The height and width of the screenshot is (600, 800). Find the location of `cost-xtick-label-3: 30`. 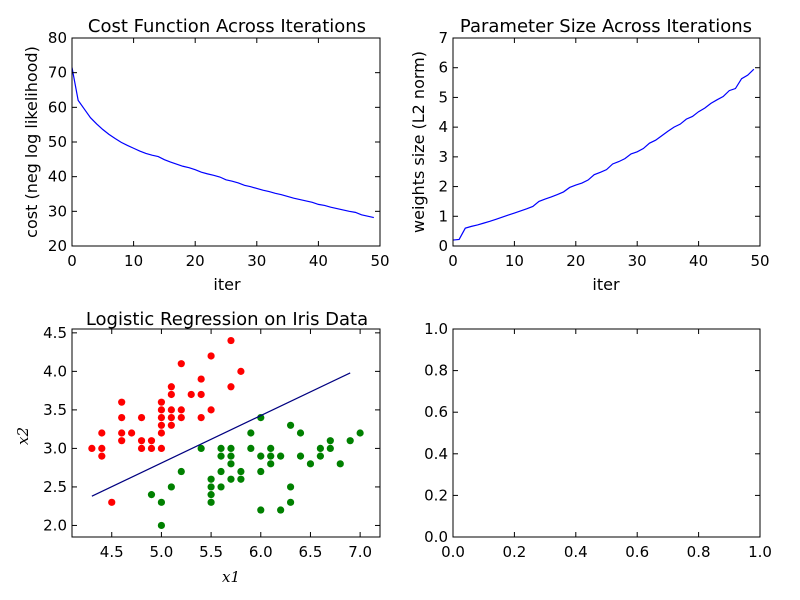

cost-xtick-label-3: 30 is located at coordinates (256, 261).